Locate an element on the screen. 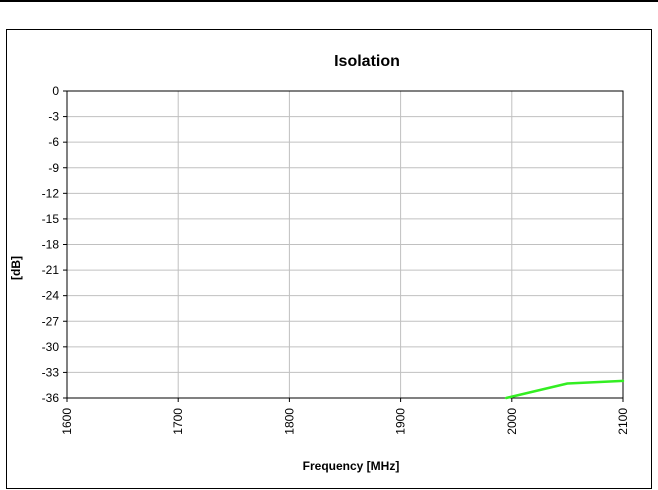 The height and width of the screenshot is (490, 658). x-axis-label: Frequency [MHz] is located at coordinates (351, 466).